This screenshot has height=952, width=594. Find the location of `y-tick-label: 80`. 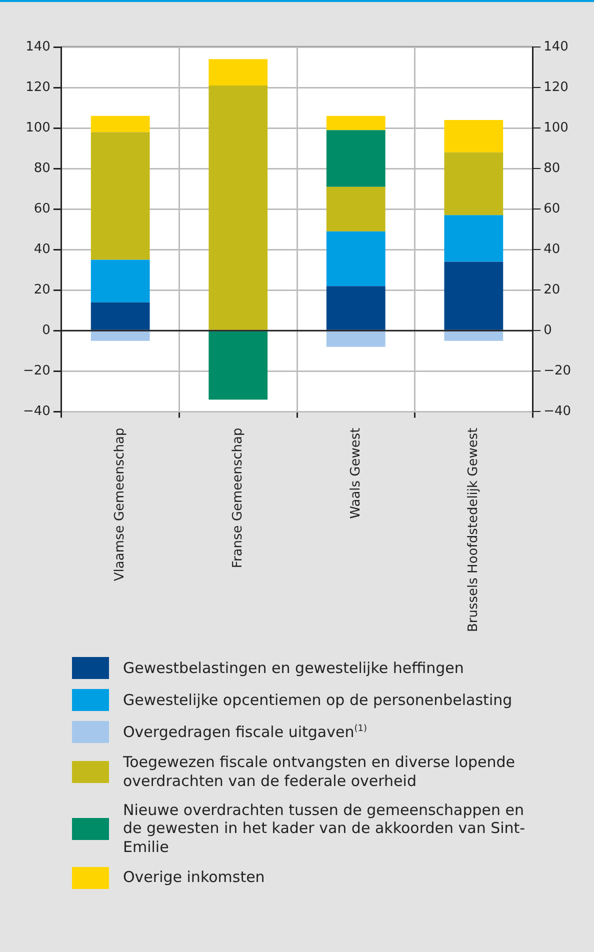

y-tick-label: 80 is located at coordinates (552, 168).